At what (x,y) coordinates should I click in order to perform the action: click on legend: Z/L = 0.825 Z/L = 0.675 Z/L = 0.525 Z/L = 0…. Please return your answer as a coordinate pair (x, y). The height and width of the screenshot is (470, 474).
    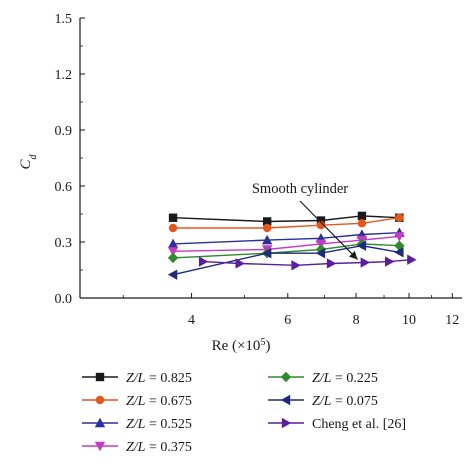
    Looking at the image, I should click on (244, 413).